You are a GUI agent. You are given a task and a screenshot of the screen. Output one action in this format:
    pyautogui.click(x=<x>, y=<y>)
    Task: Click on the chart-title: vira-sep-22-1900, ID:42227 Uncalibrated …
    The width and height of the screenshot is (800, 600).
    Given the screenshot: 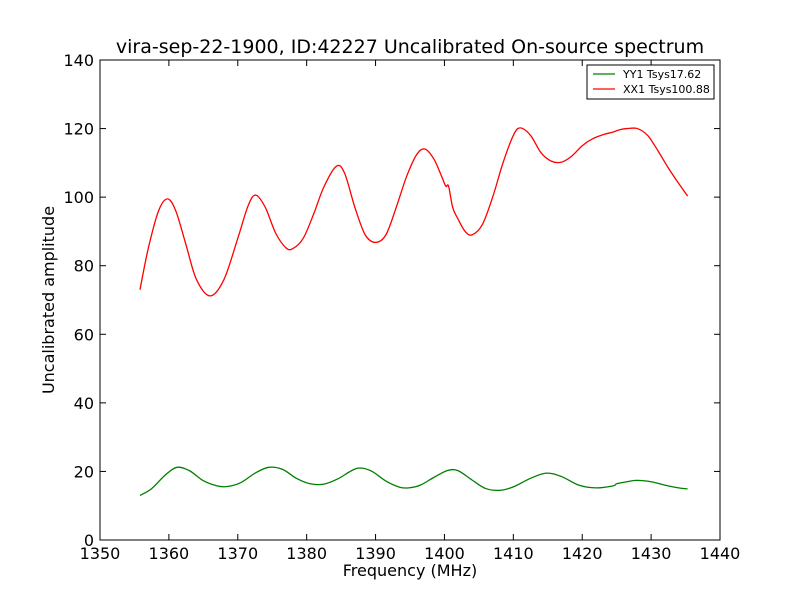 What is the action you would take?
    pyautogui.click(x=410, y=47)
    